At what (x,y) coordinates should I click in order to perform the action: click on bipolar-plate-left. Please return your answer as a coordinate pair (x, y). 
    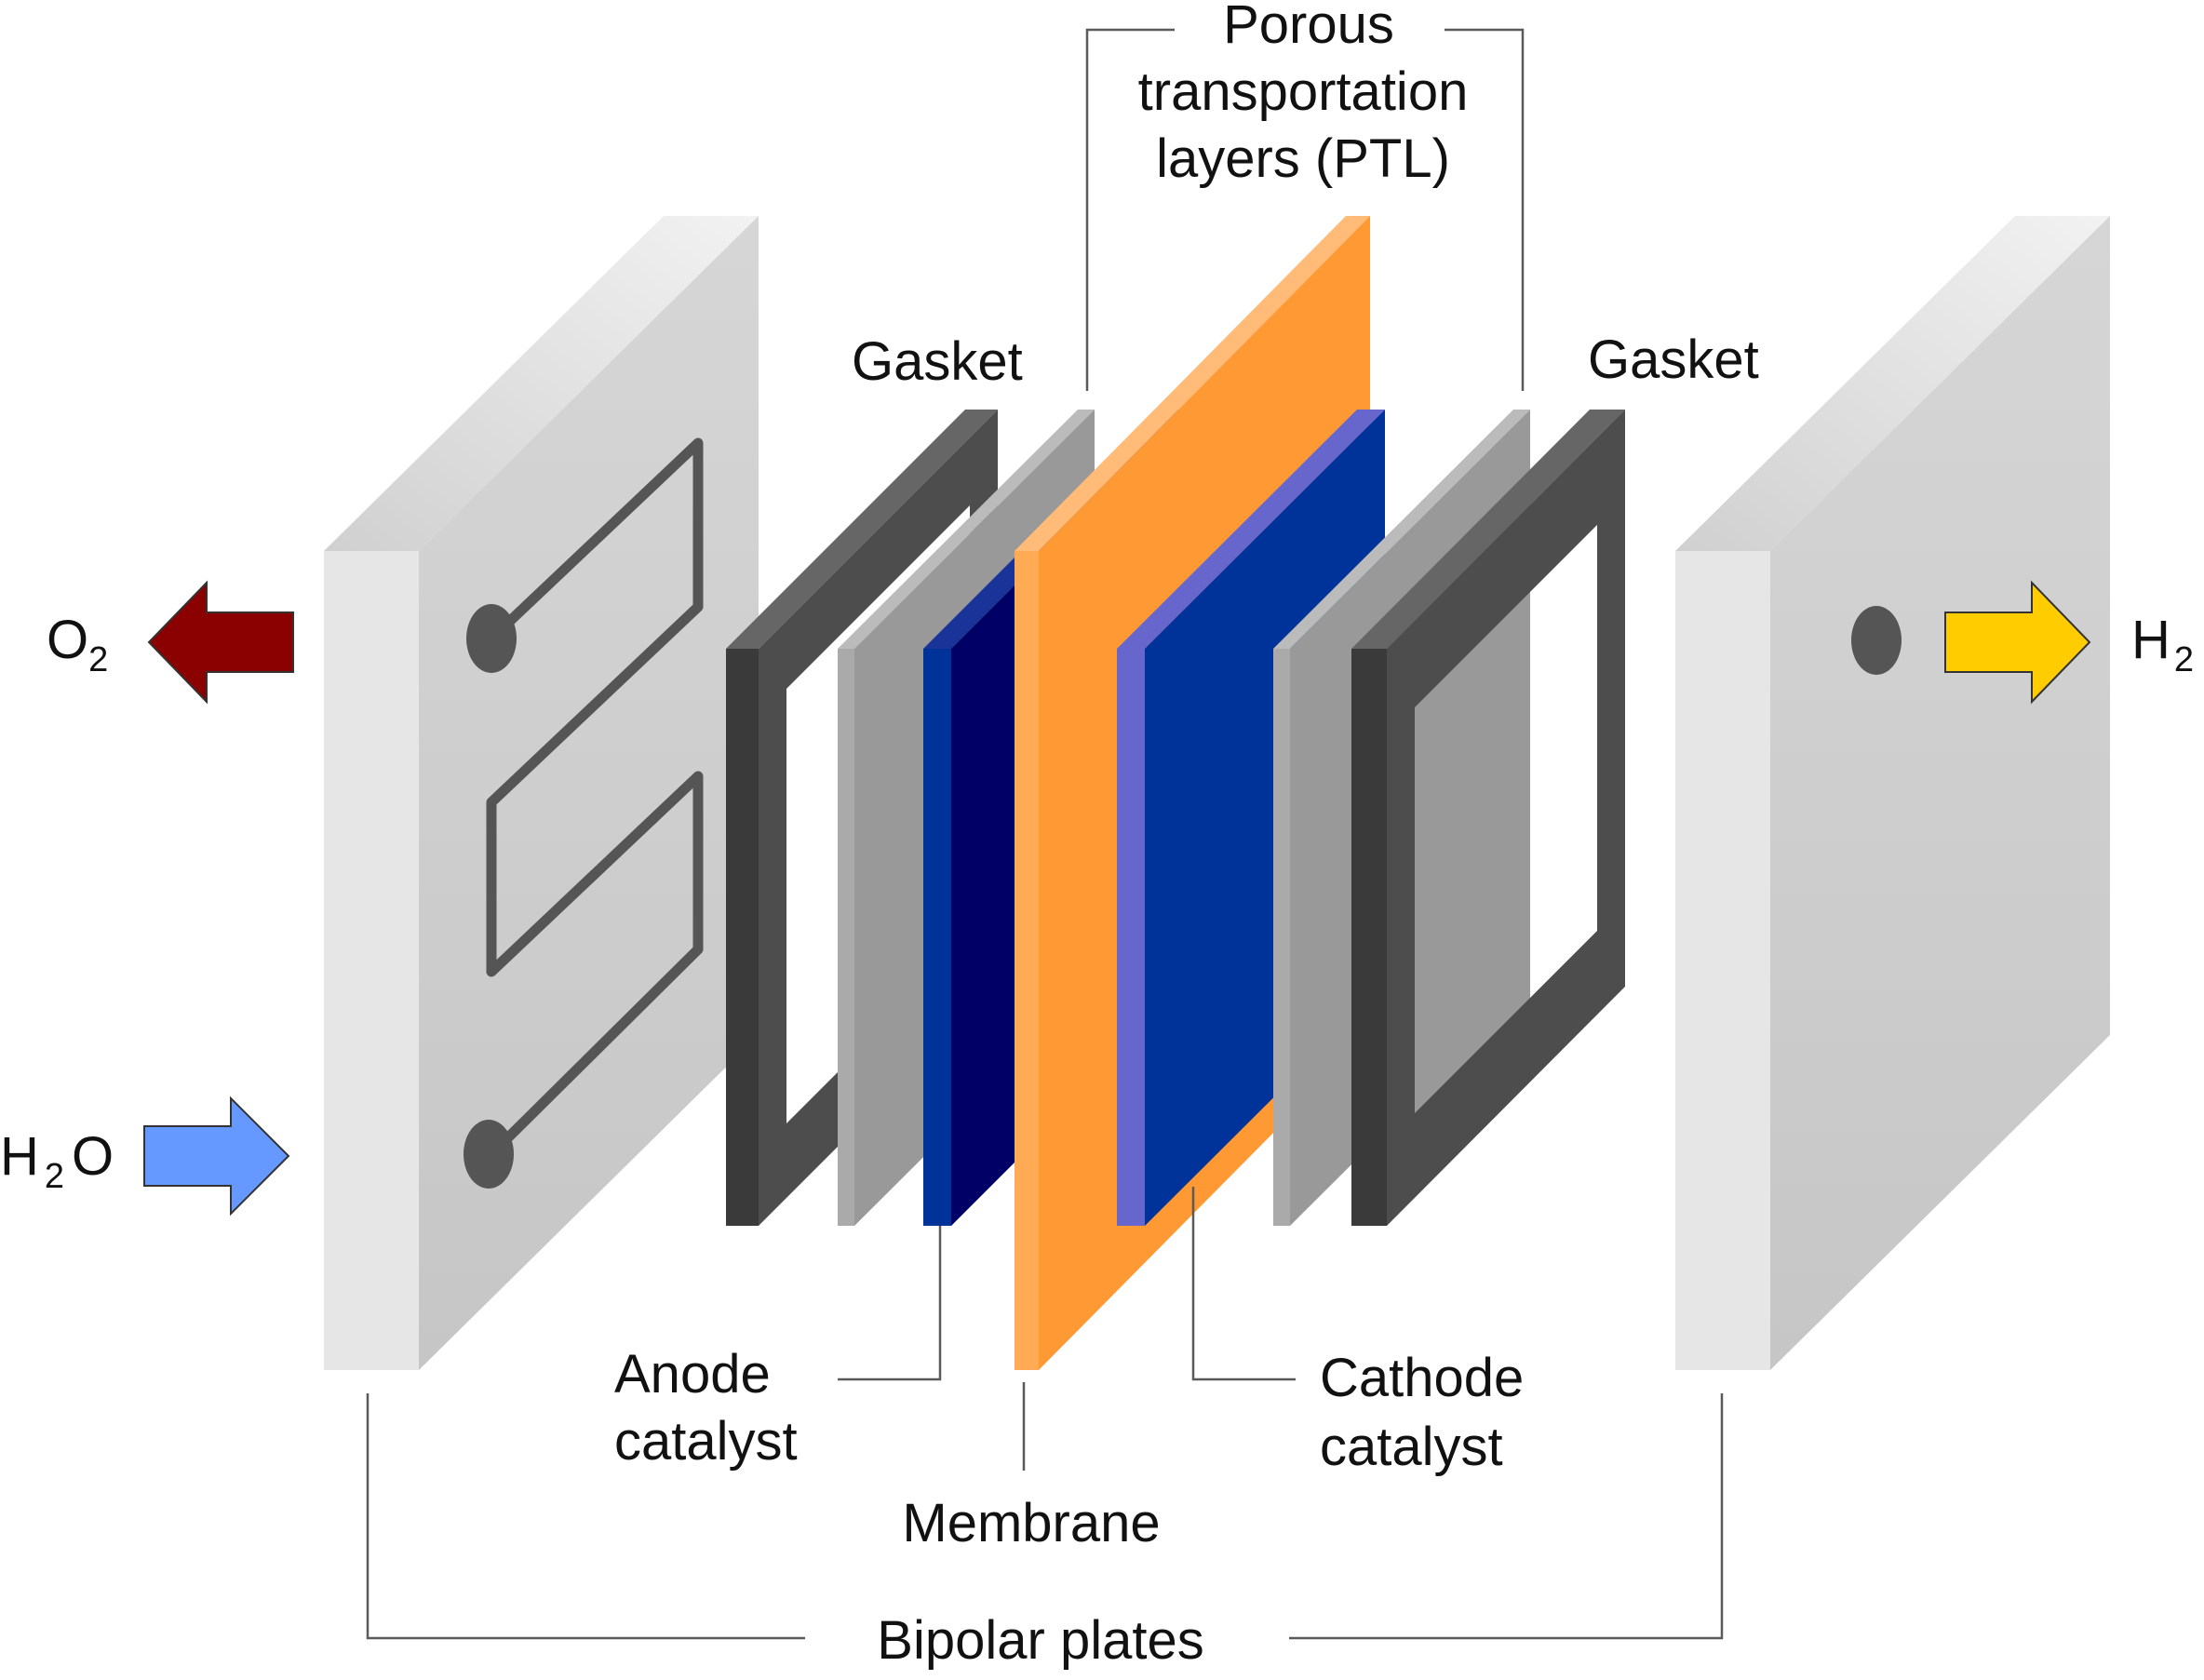
    Looking at the image, I should click on (541, 793).